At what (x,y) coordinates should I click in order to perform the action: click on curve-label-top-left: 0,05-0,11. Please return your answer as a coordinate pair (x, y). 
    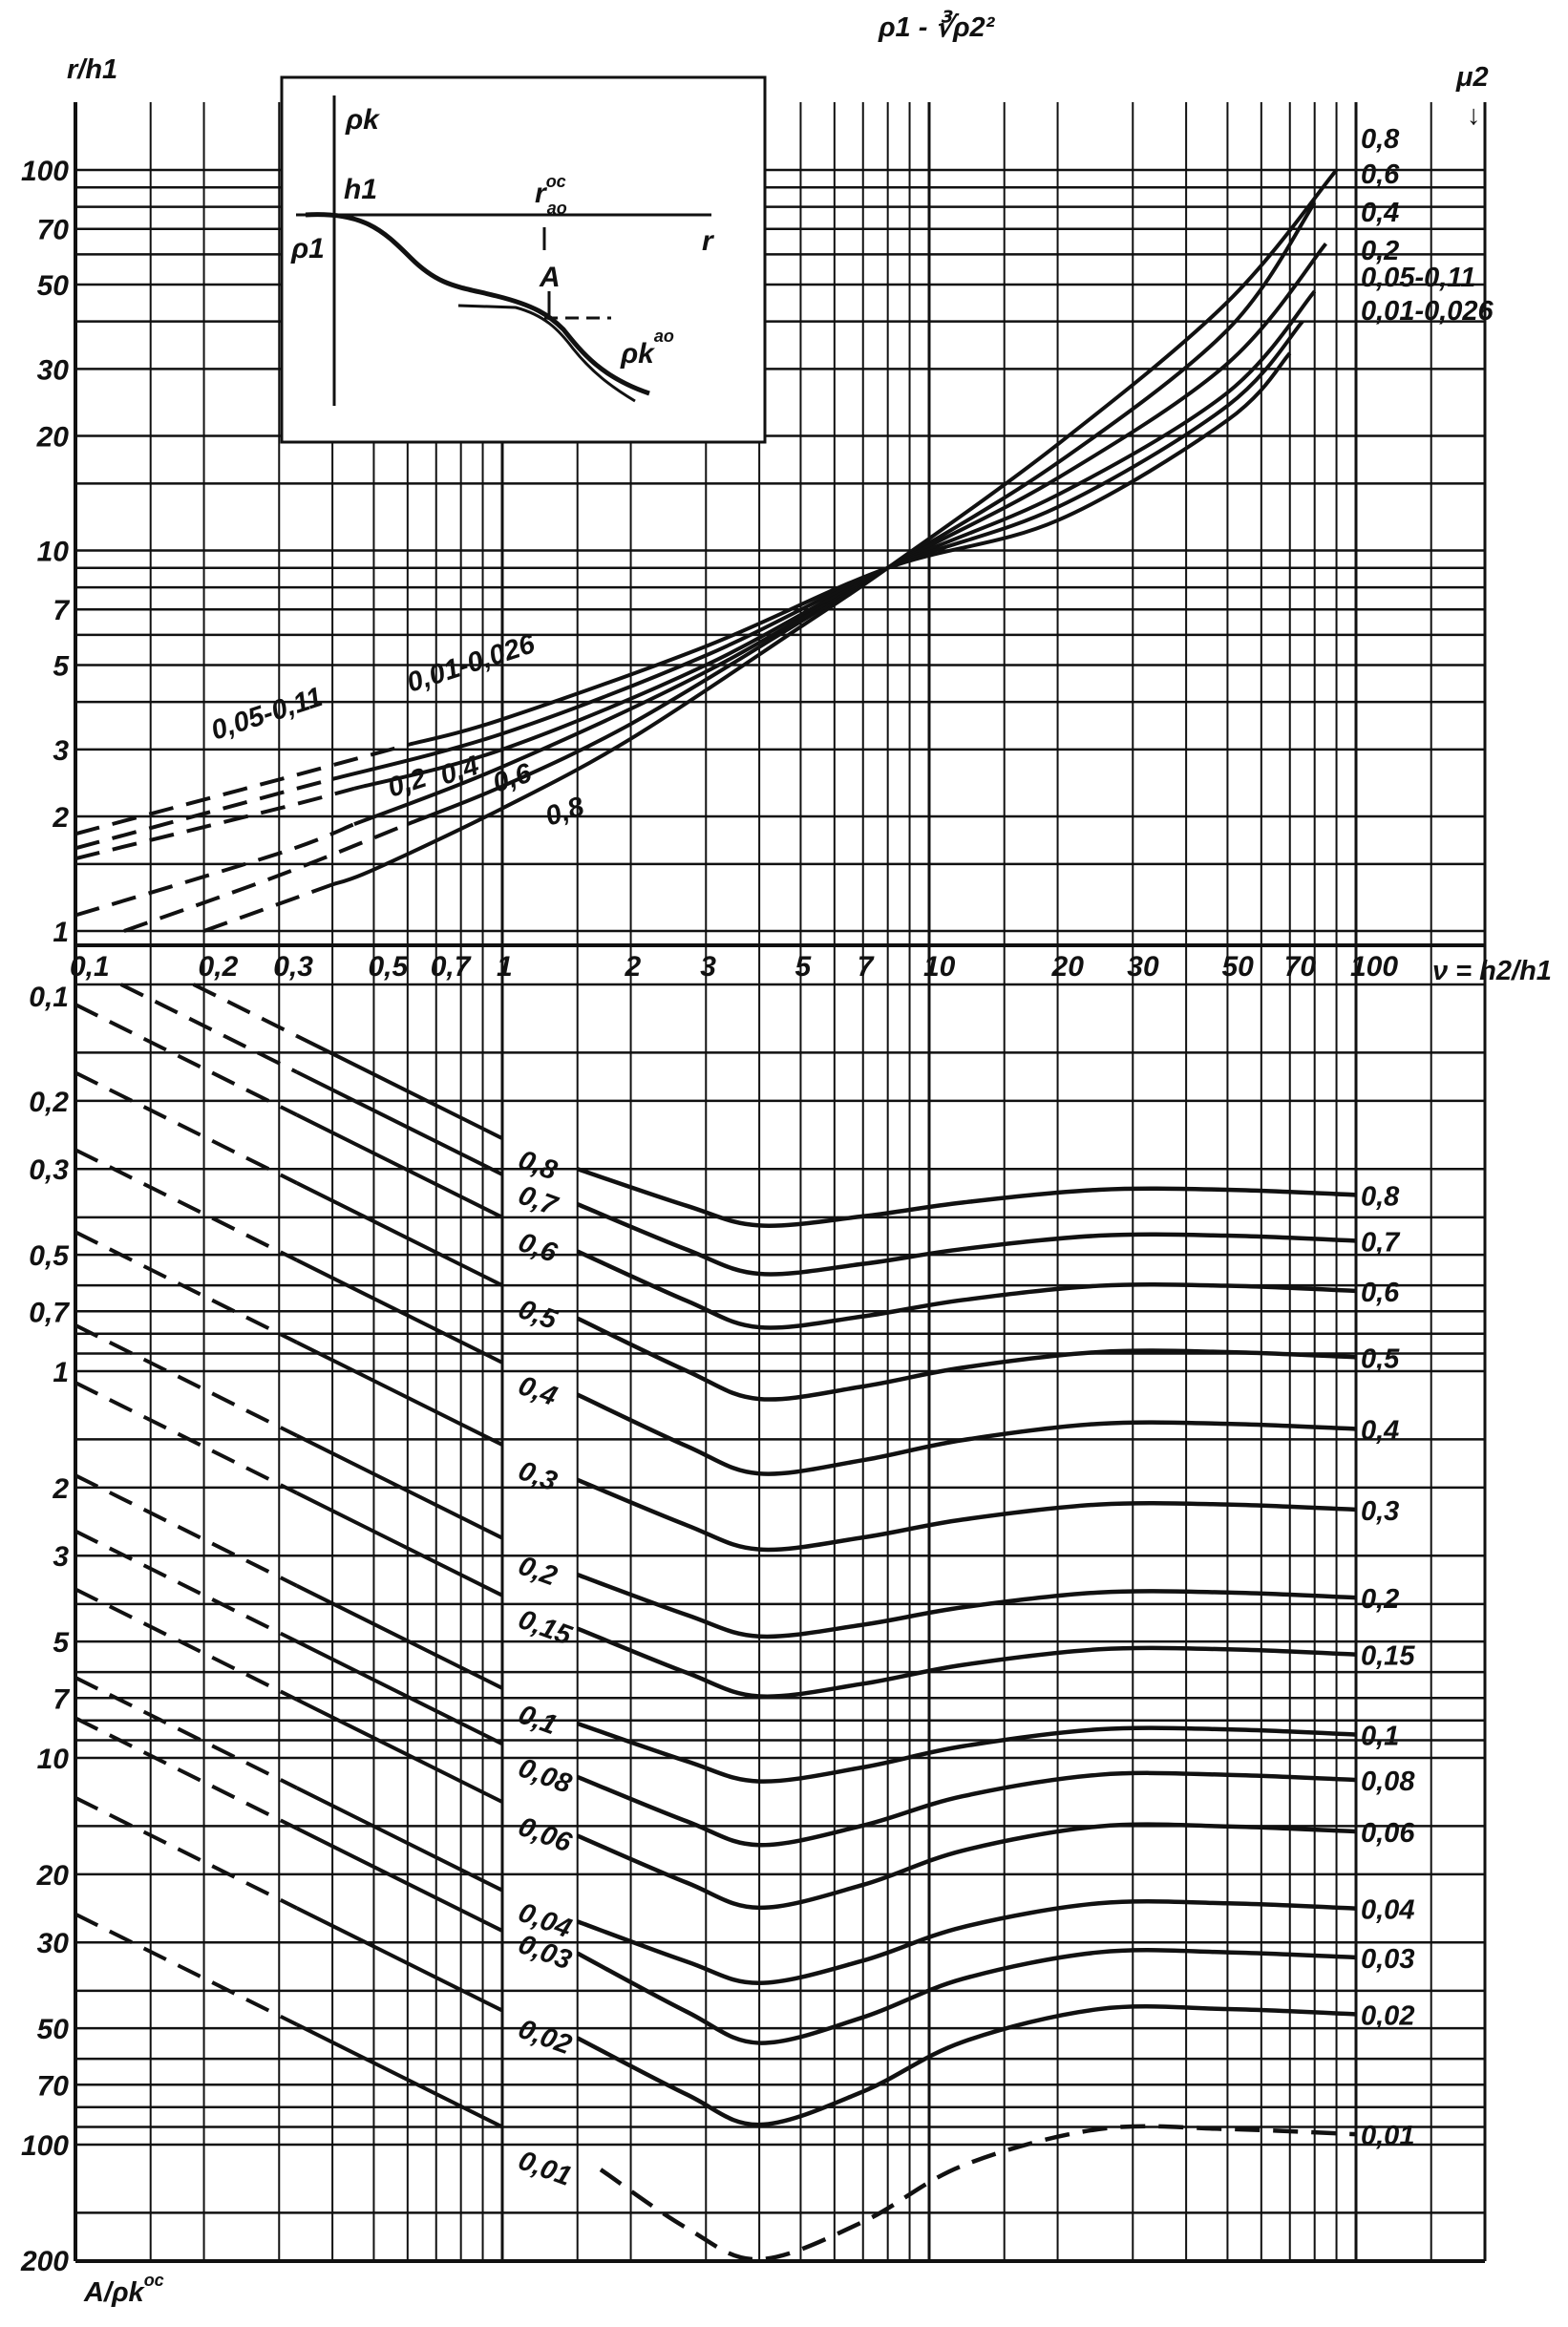
    Looking at the image, I should click on (266, 714).